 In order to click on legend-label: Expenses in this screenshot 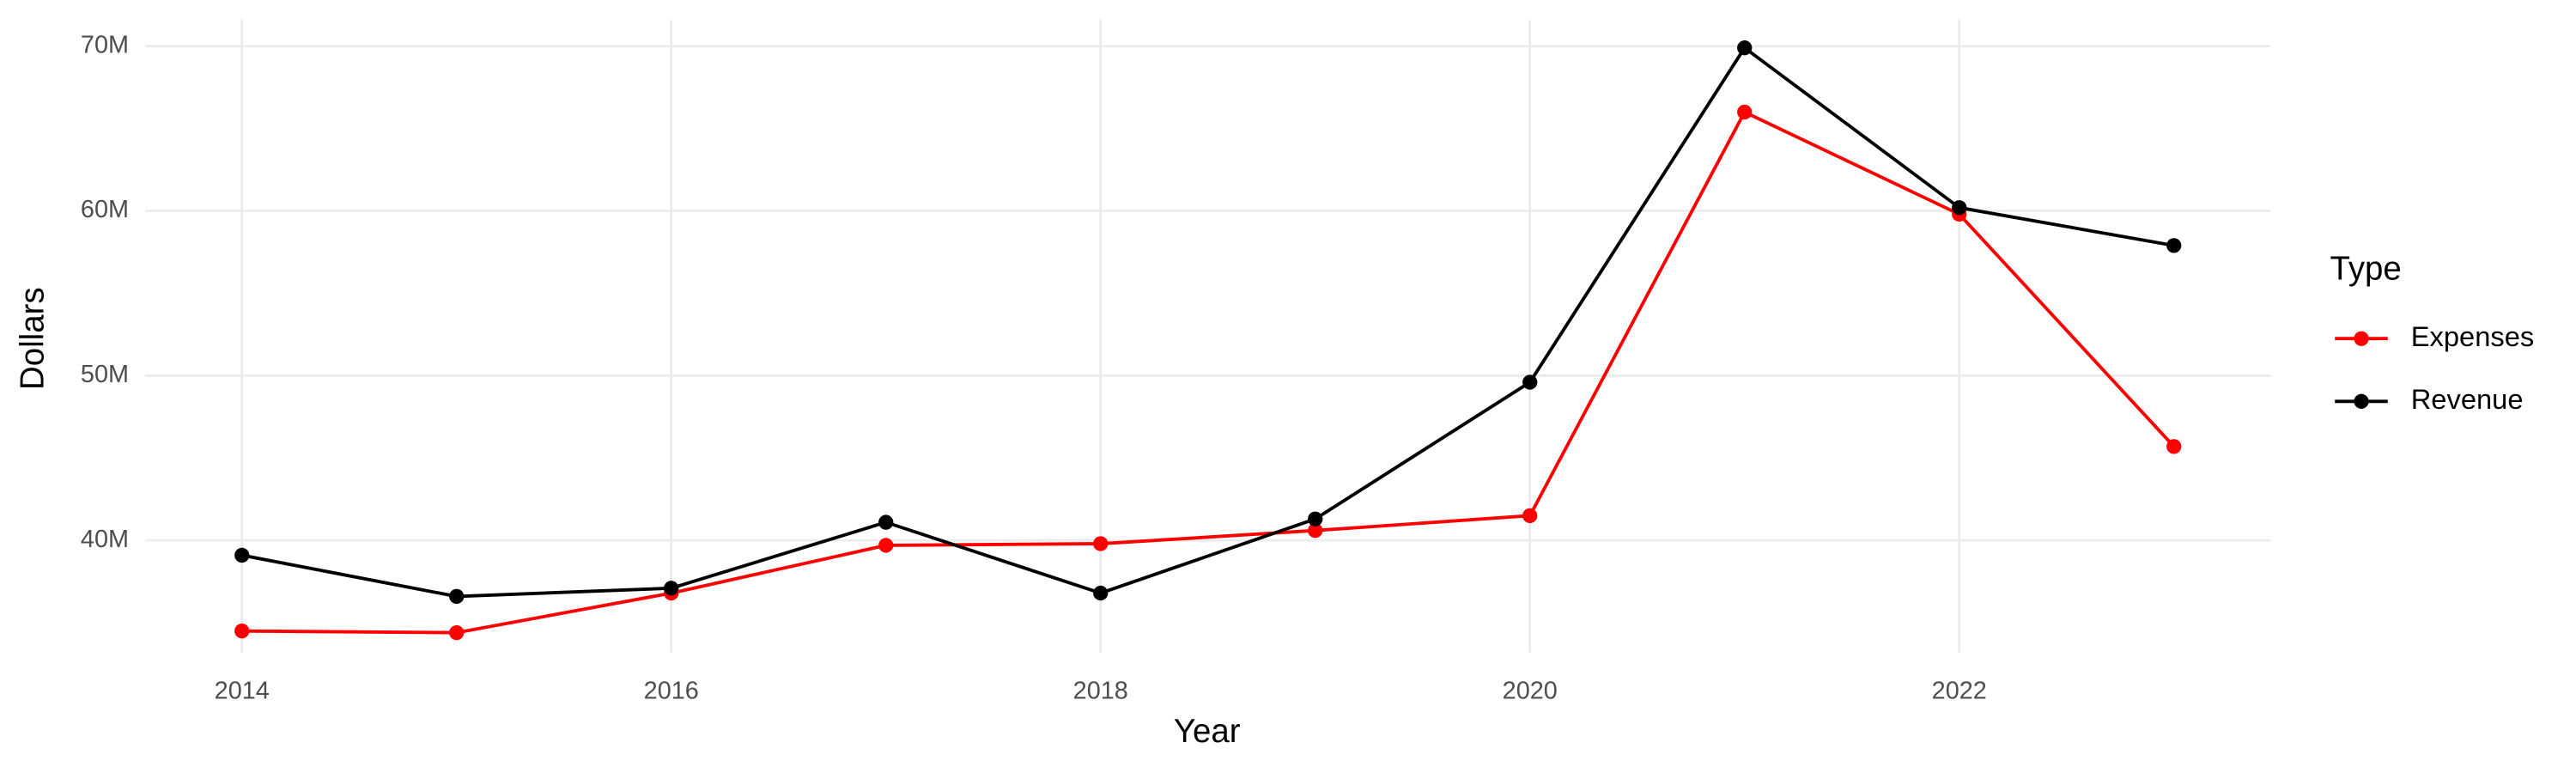, I will do `click(2473, 336)`.